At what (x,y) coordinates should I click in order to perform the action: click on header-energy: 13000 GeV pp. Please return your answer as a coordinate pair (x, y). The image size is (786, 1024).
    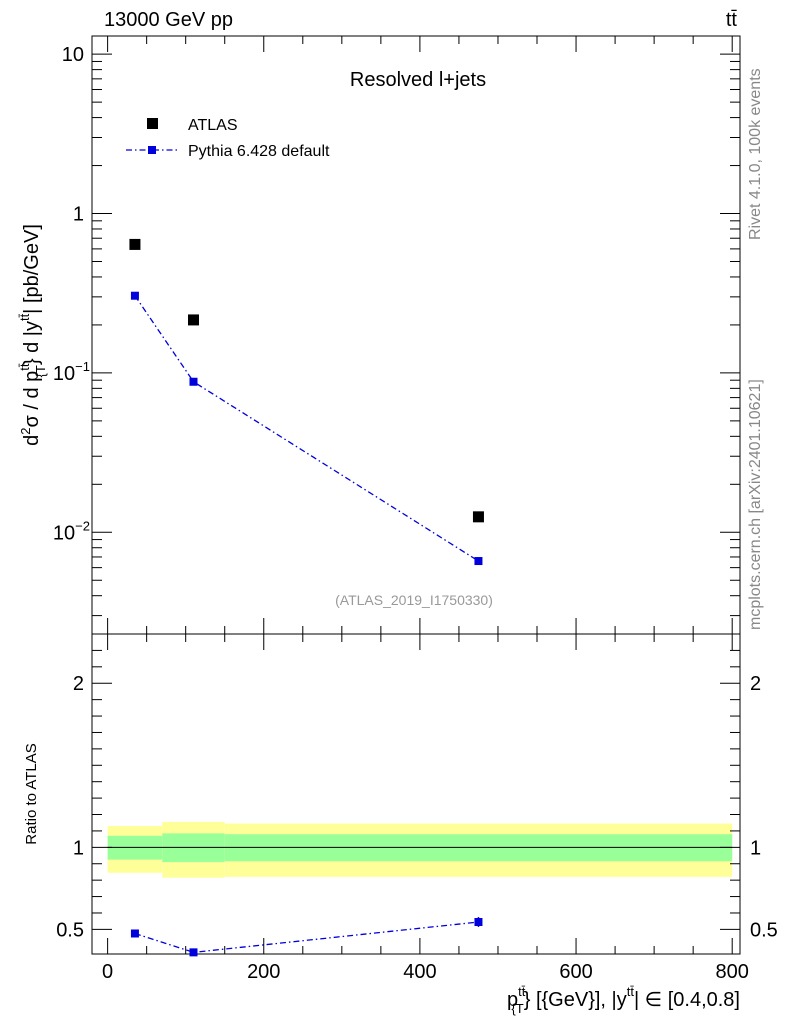
    Looking at the image, I should click on (168, 20).